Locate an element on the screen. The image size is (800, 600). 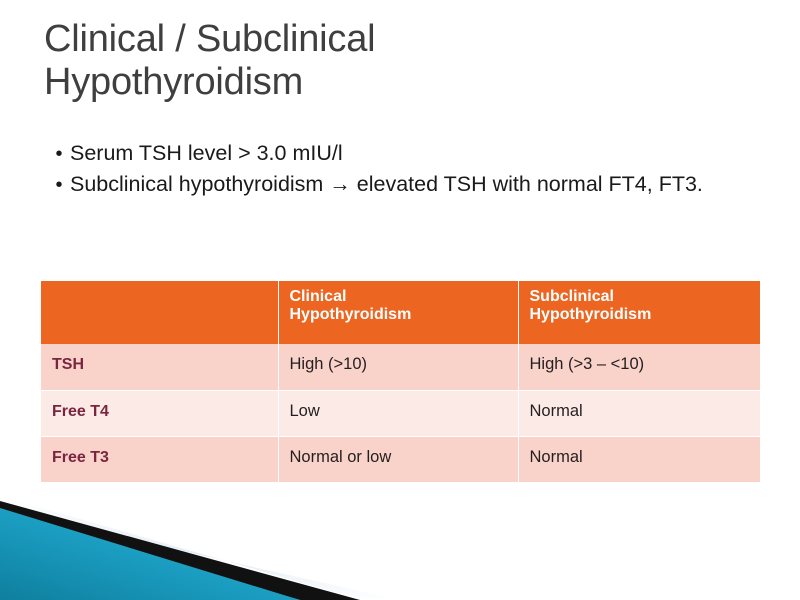
bullet-text: Serum TSH level > 3.0 mIU/l is located at coordinates (206, 153).